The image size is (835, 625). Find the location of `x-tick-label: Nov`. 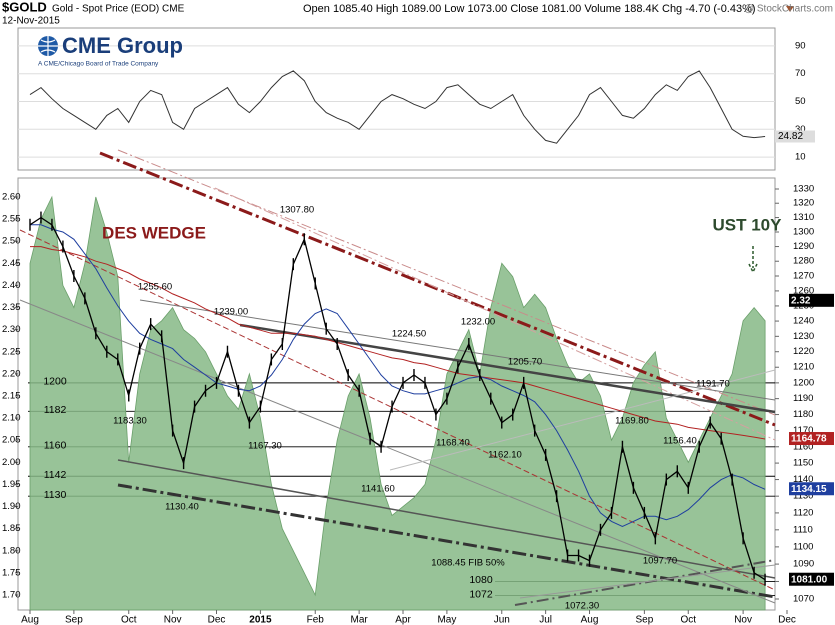

x-tick-label: Nov is located at coordinates (173, 620).